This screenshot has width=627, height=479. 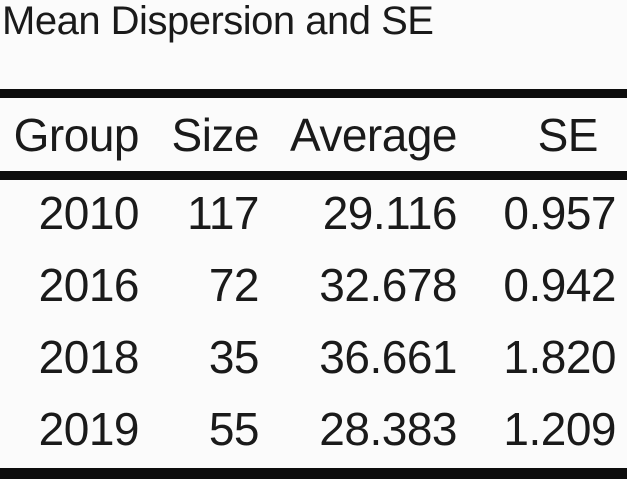 What do you see at coordinates (215, 134) in the screenshot?
I see `column-header-size: Size` at bounding box center [215, 134].